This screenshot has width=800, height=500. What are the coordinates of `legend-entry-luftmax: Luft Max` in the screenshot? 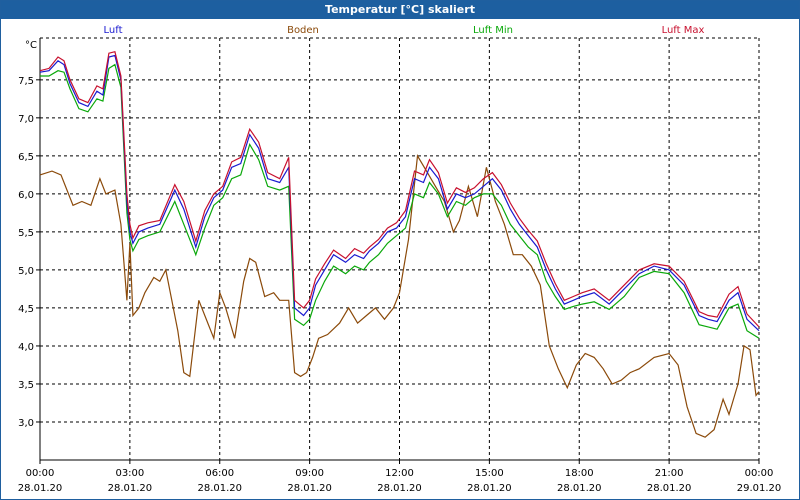 It's located at (683, 30).